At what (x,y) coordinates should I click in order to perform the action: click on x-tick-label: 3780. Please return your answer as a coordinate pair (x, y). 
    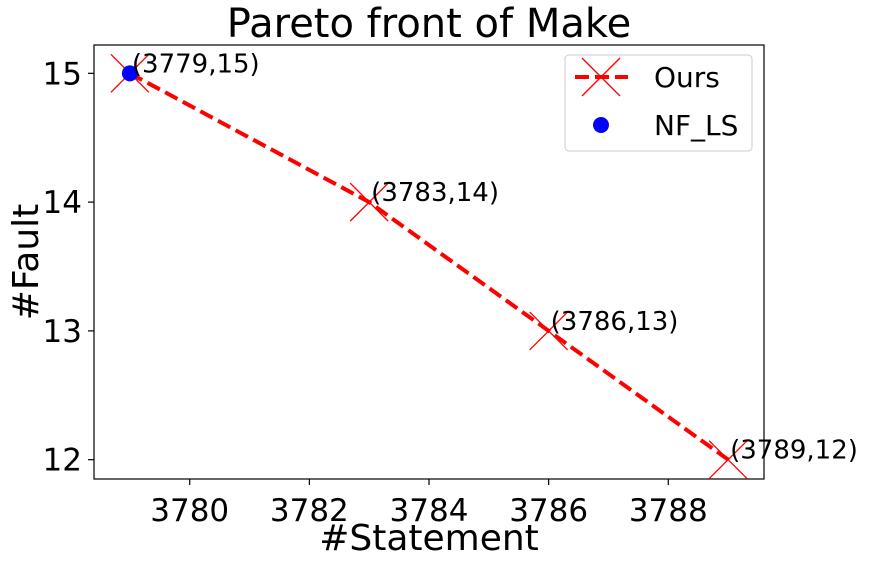
    Looking at the image, I should click on (189, 511).